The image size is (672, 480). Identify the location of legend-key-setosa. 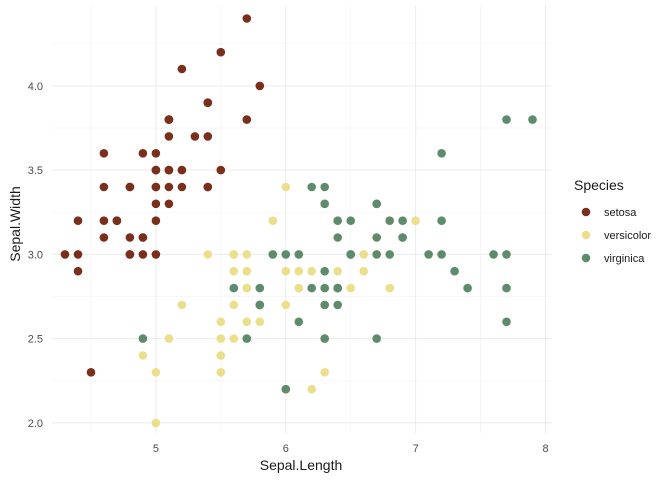
(586, 212).